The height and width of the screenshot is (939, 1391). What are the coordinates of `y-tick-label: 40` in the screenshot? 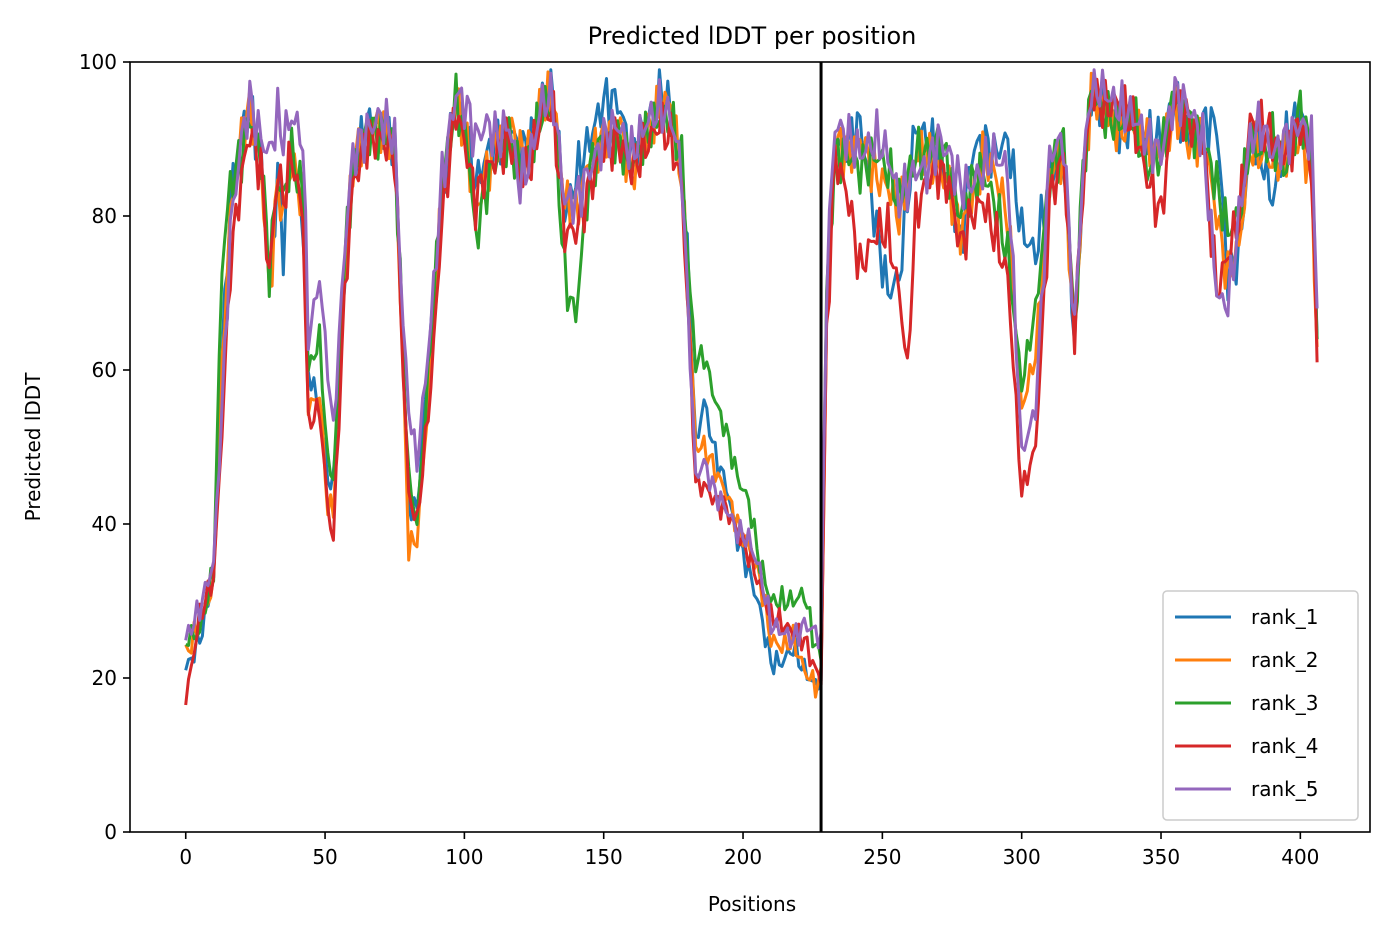 It's located at (104, 524).